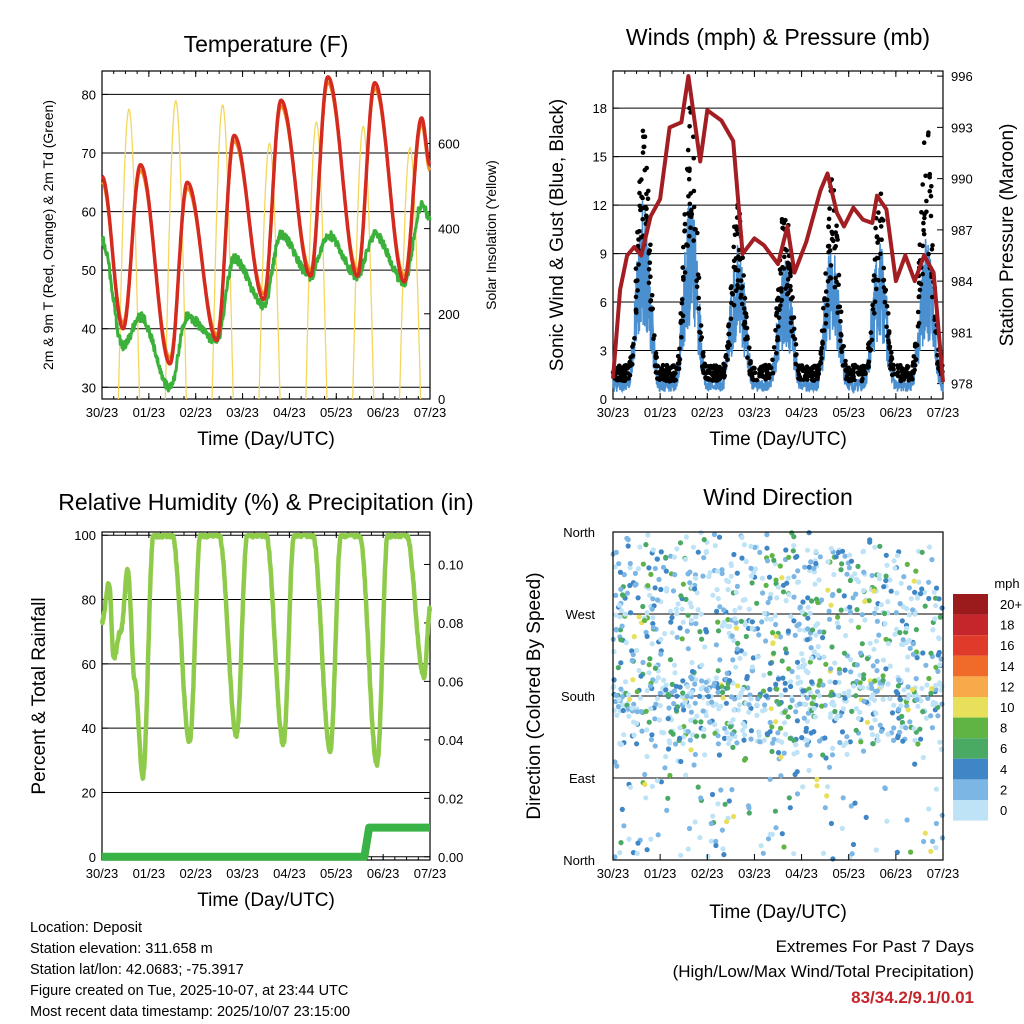 The image size is (1024, 1024). Describe the element at coordinates (89, 94) in the screenshot. I see `y-tick-label: 80` at that location.